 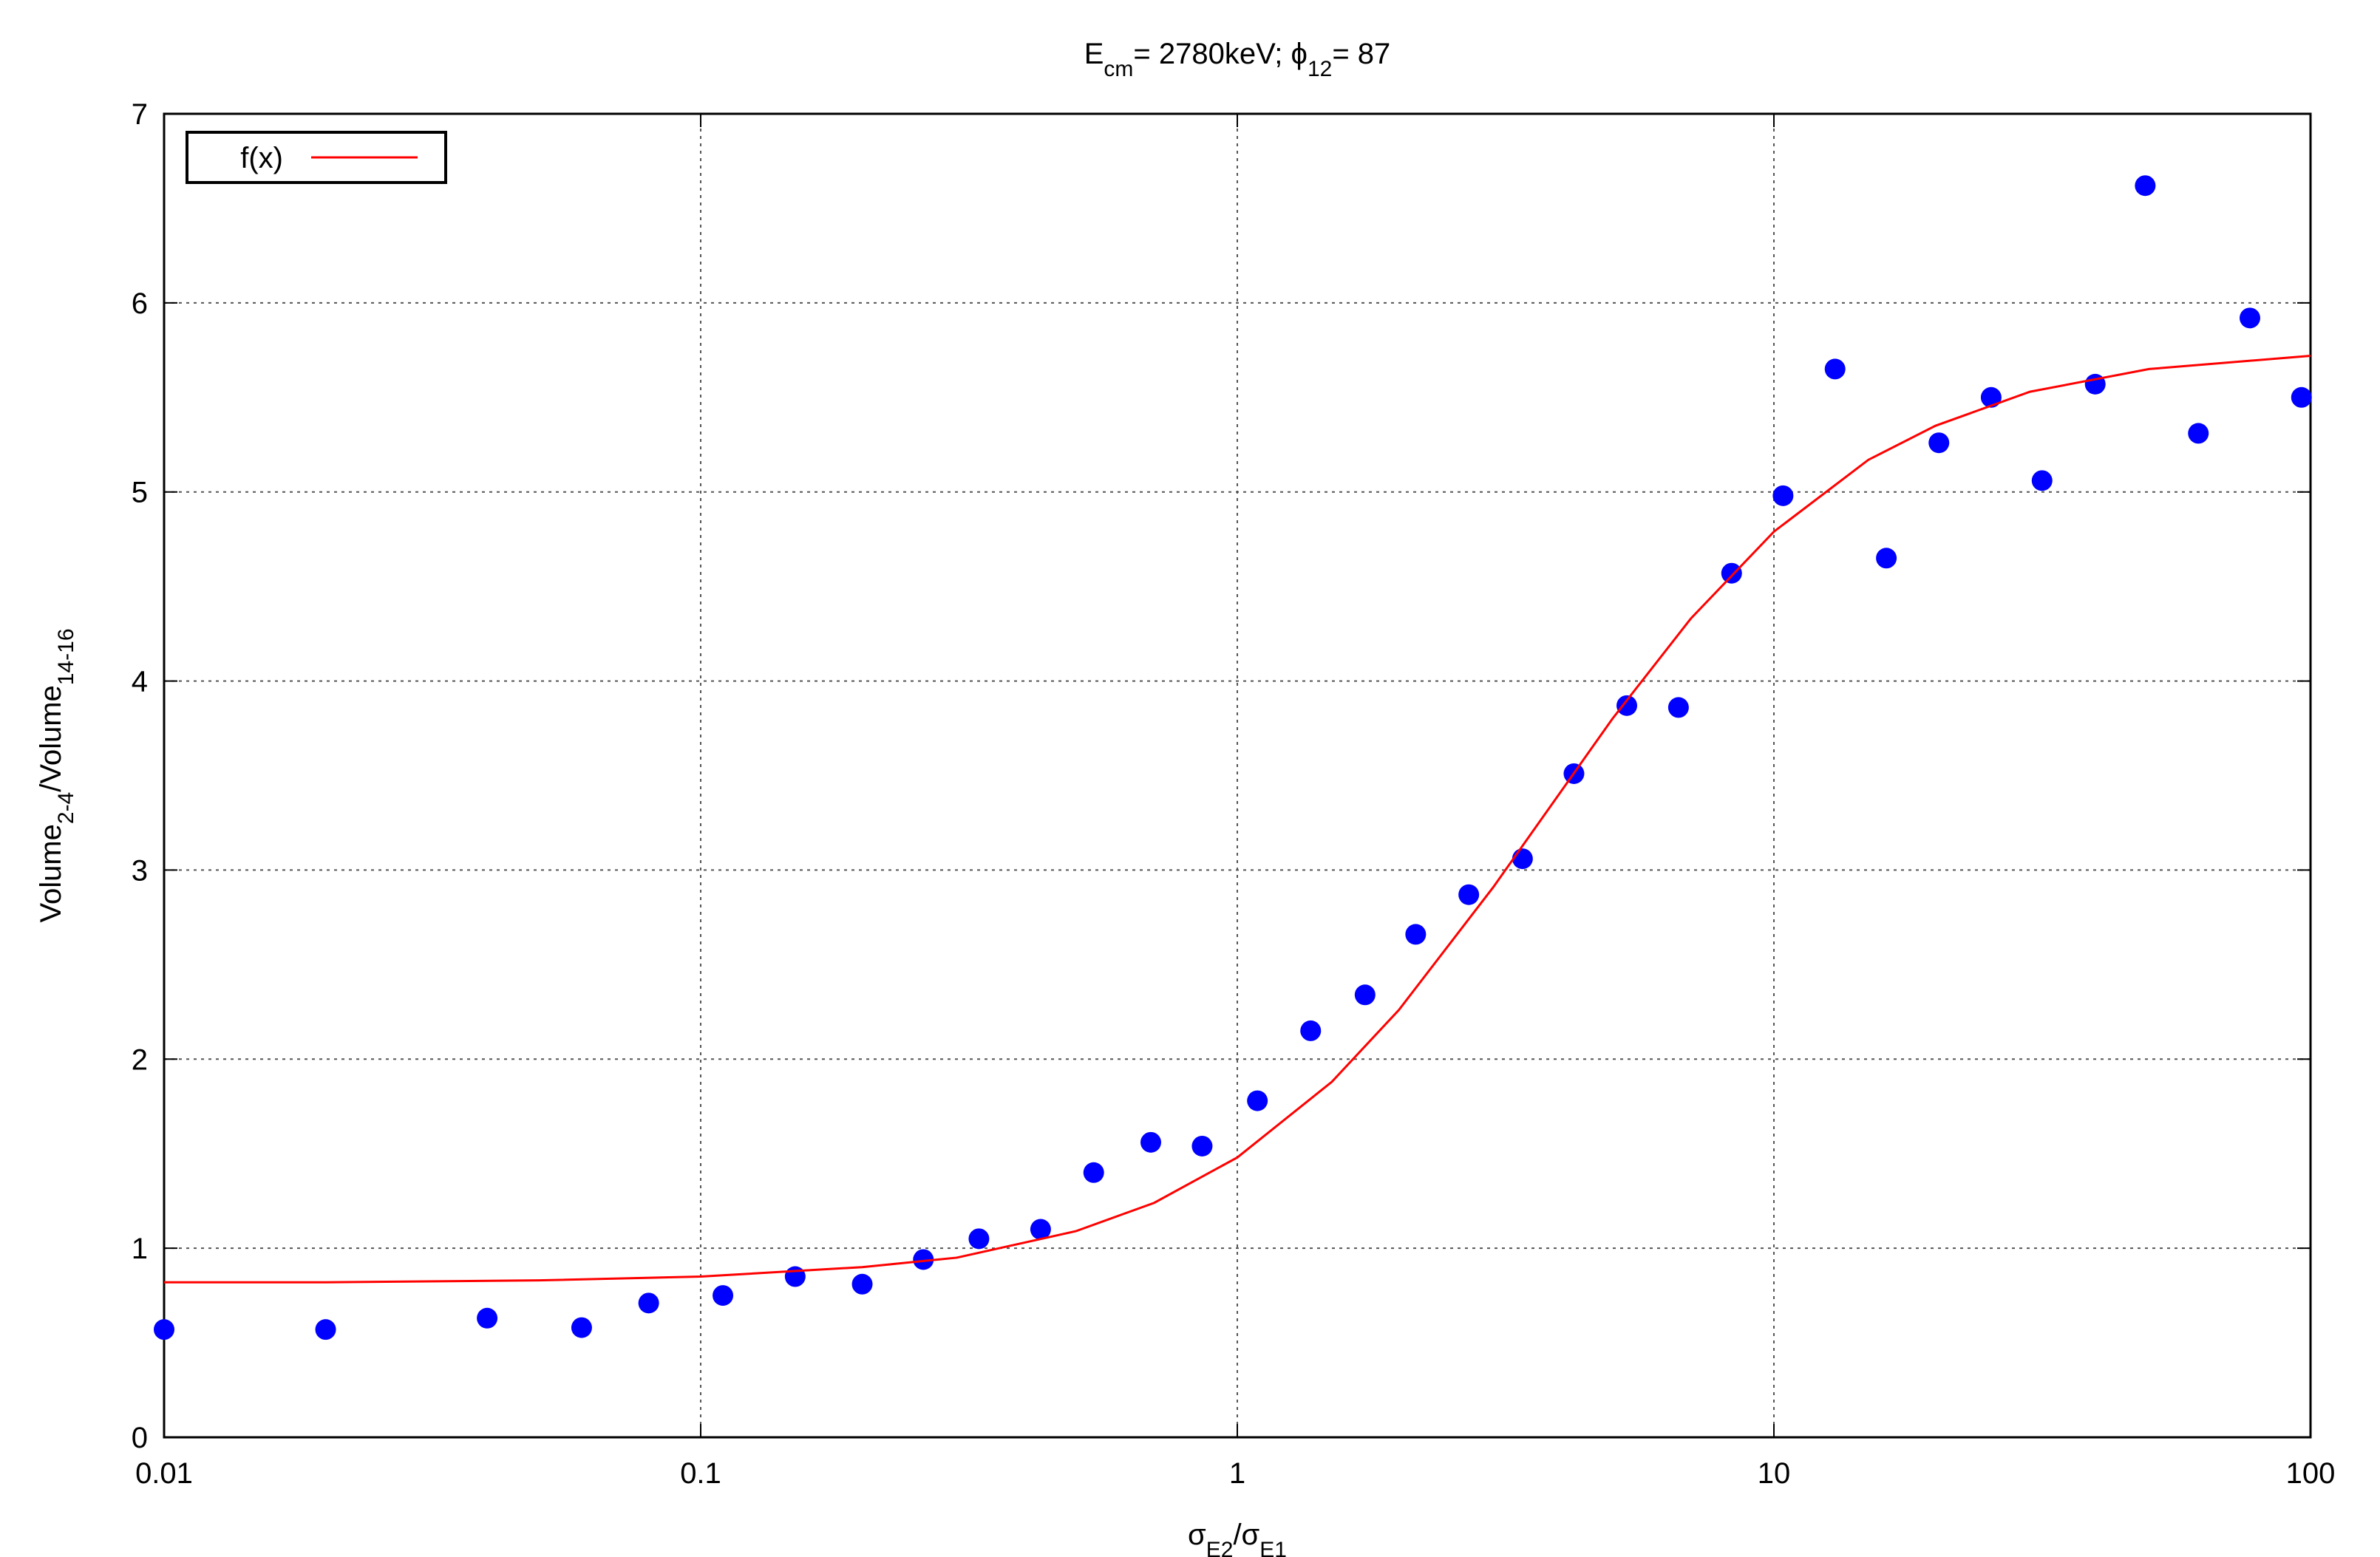 What do you see at coordinates (700, 1473) in the screenshot?
I see `x-tick-label: 0.1` at bounding box center [700, 1473].